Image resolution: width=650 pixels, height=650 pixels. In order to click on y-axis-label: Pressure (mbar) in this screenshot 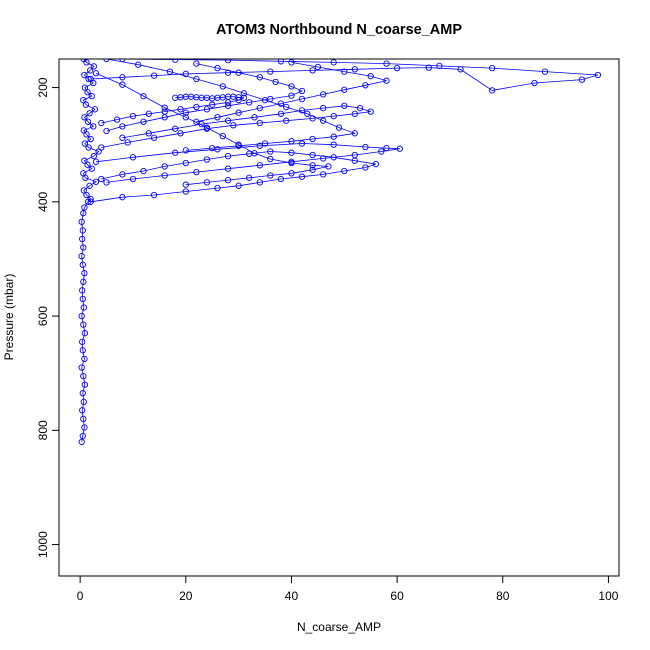, I will do `click(9, 317)`.